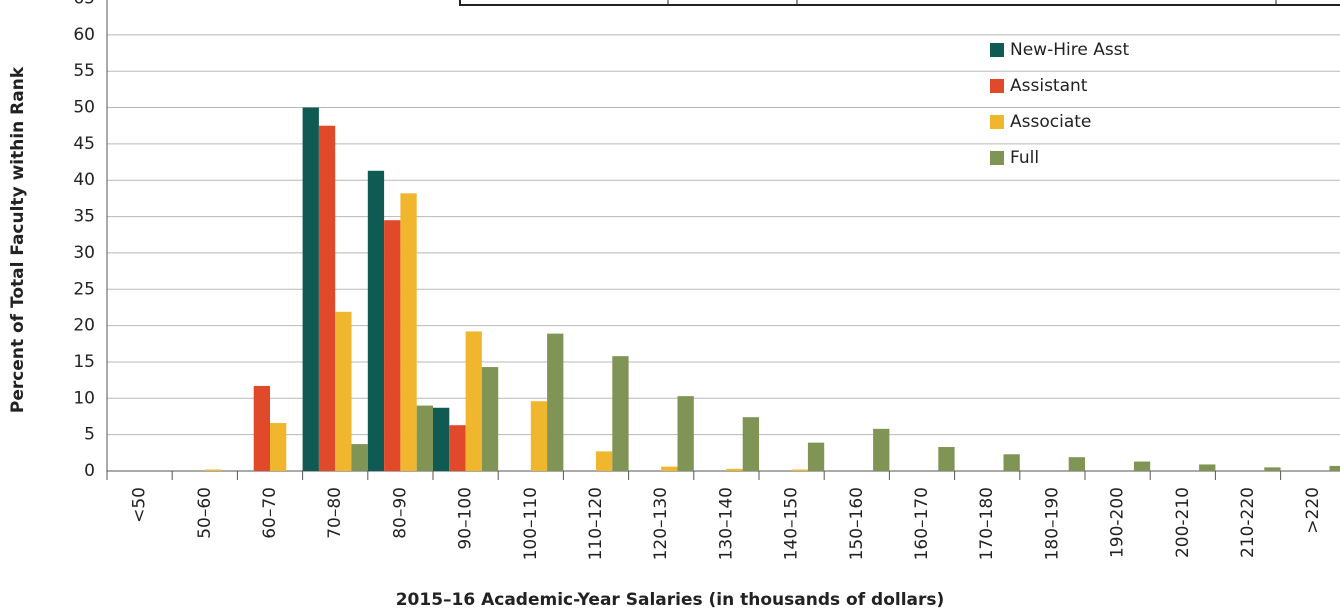  I want to click on y-tick-label: 5, so click(89, 435).